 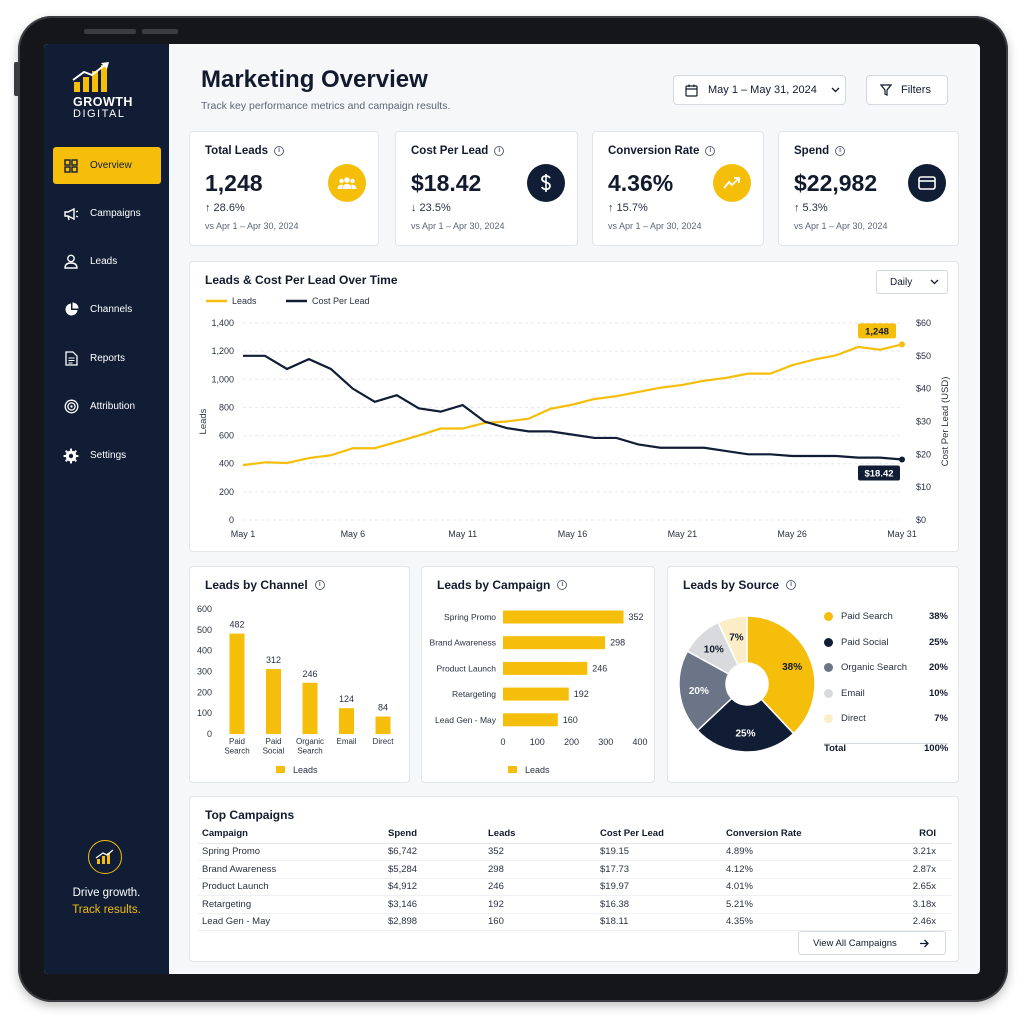 I want to click on table-row: Lead Gen - May $2,898 160 $18.11 4.35% 2.46x, so click(x=575, y=922).